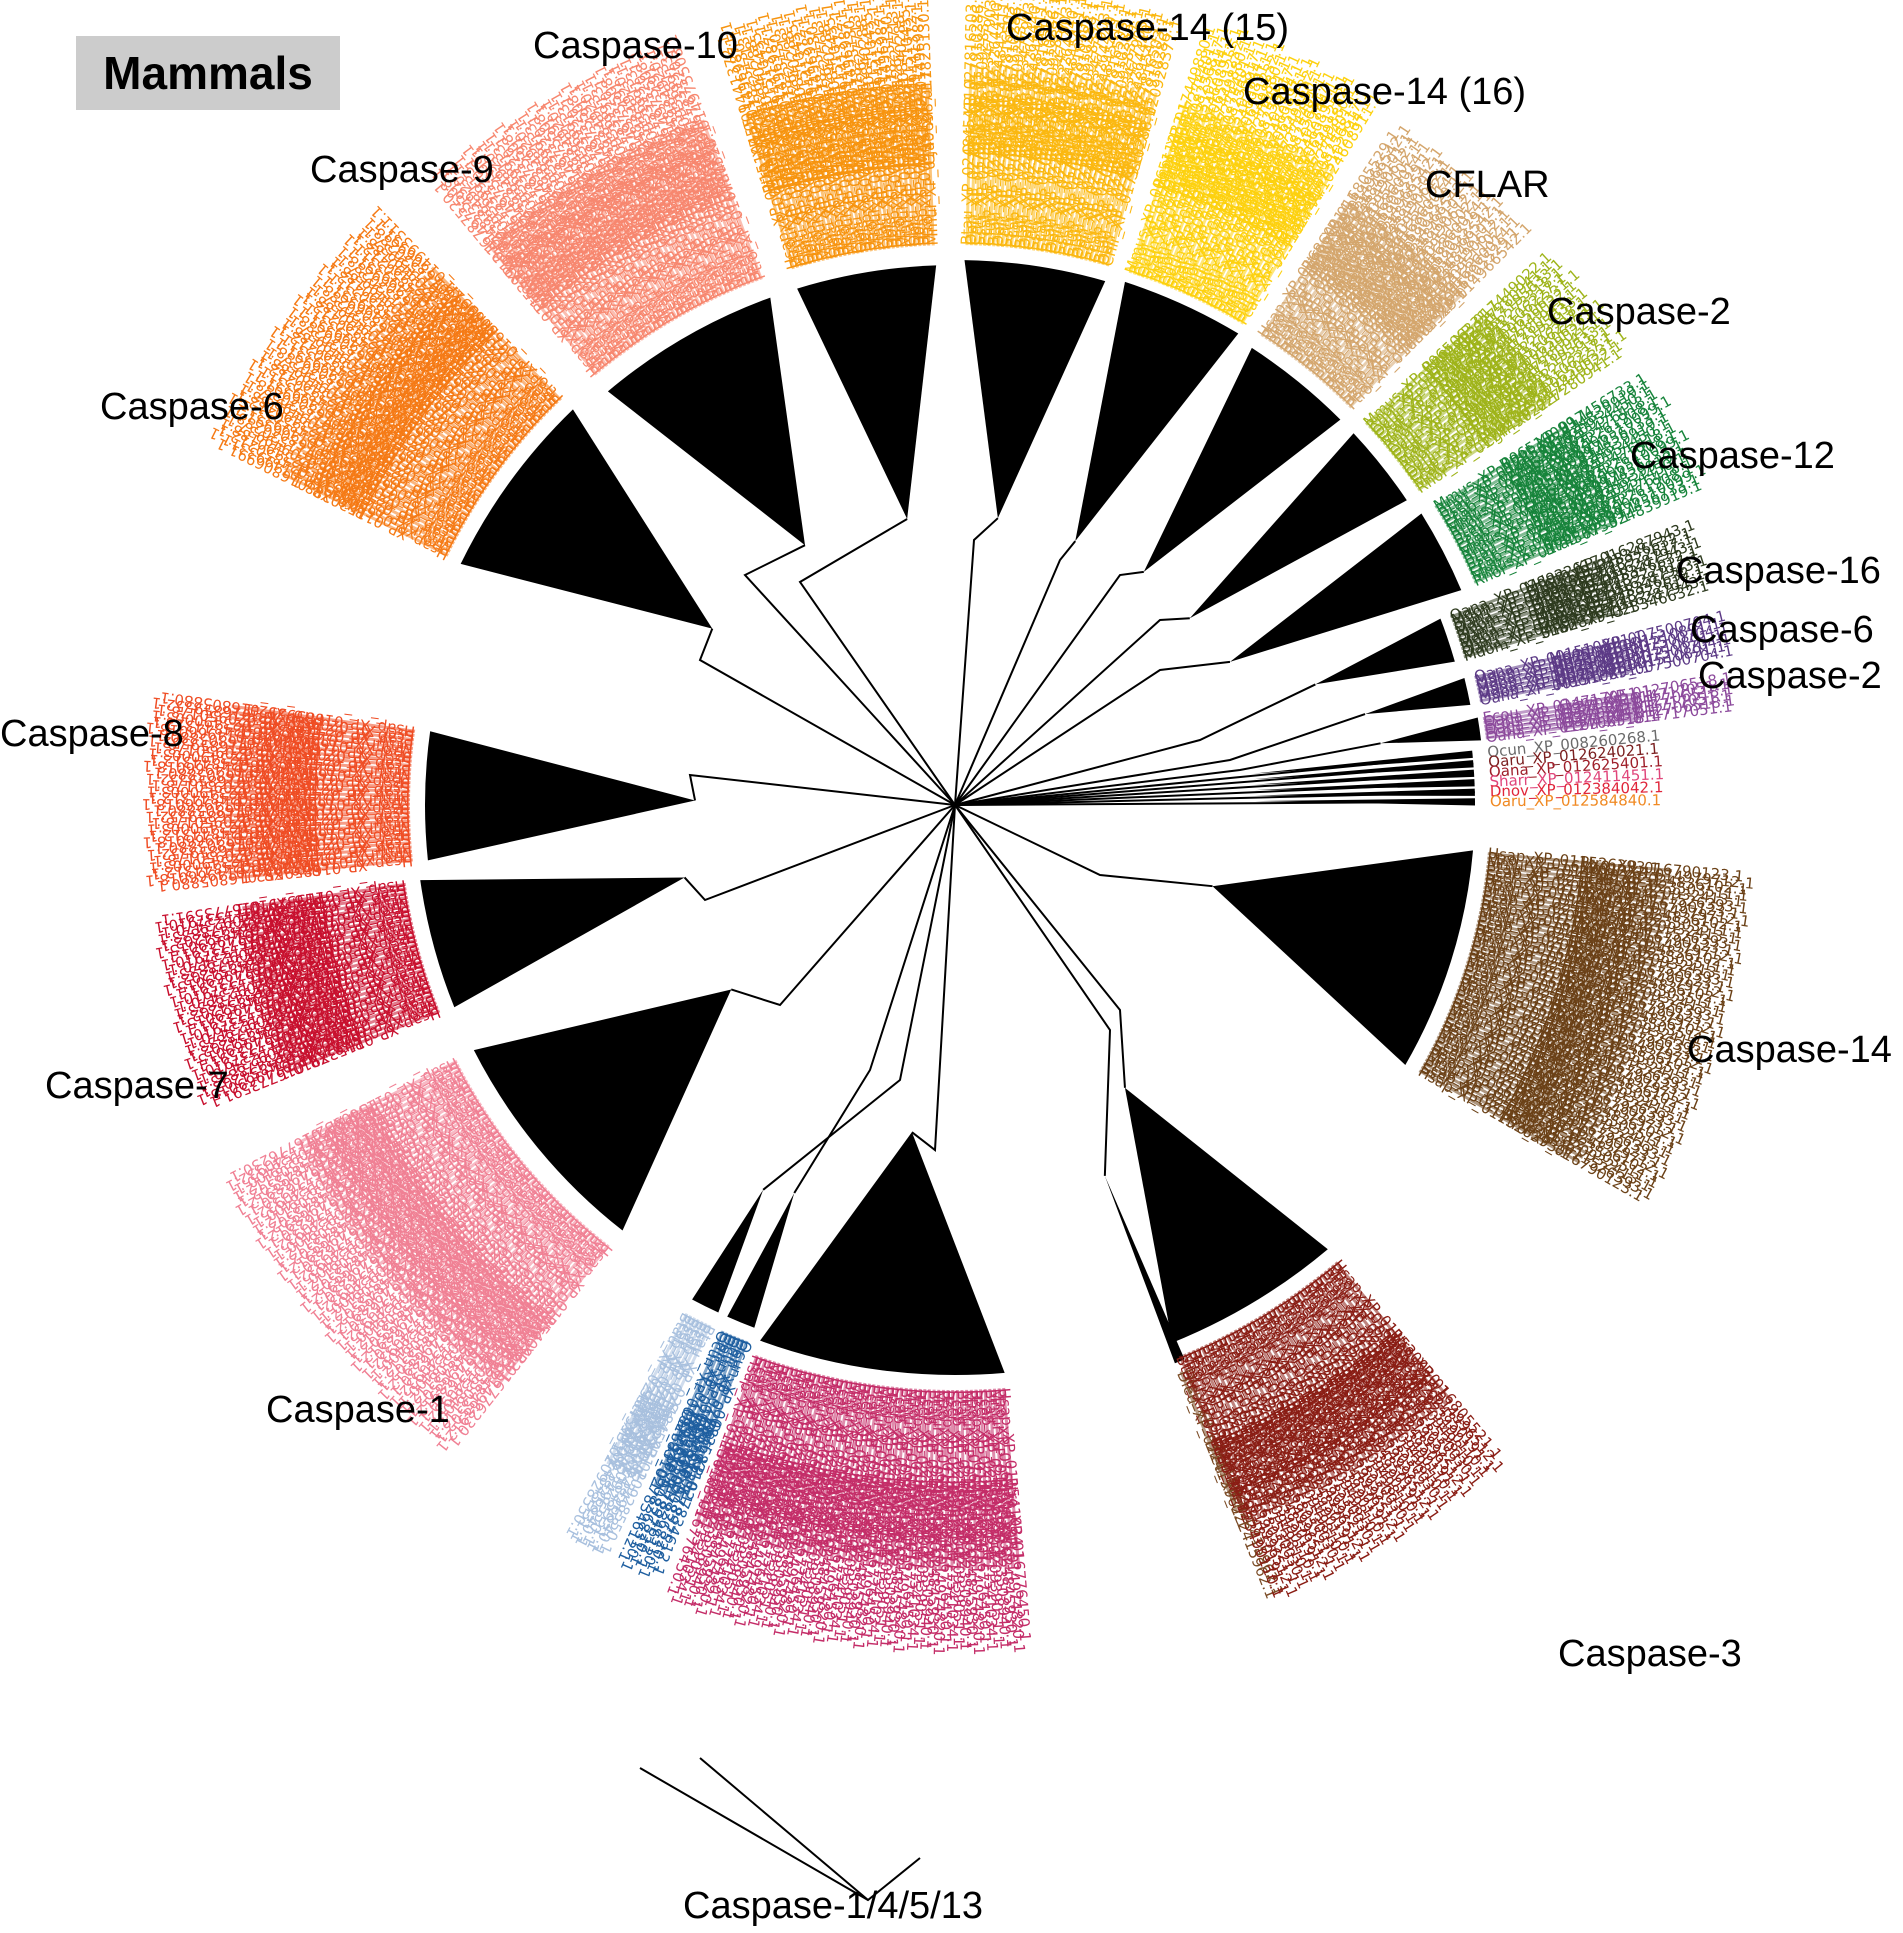 The width and height of the screenshot is (1903, 1933). I want to click on tip-label: Oari_XP_027816503.1, so click(974, 162).